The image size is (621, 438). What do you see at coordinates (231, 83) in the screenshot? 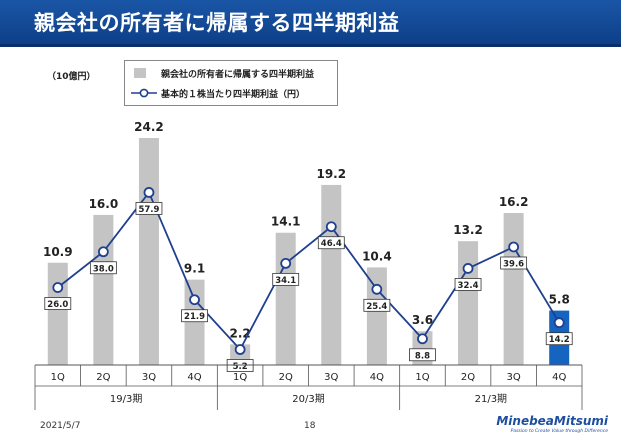
I see `chart-legend: 親会社の所有者に帰属する四半期利益 基本的１株当たり四半期利益（円）` at bounding box center [231, 83].